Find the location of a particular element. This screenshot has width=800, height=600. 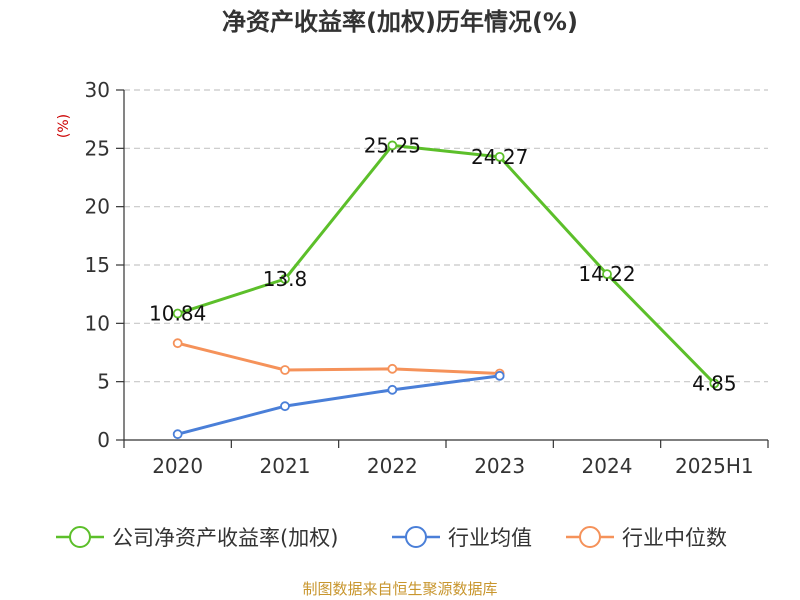

y-tick-label: 20 is located at coordinates (97, 207).